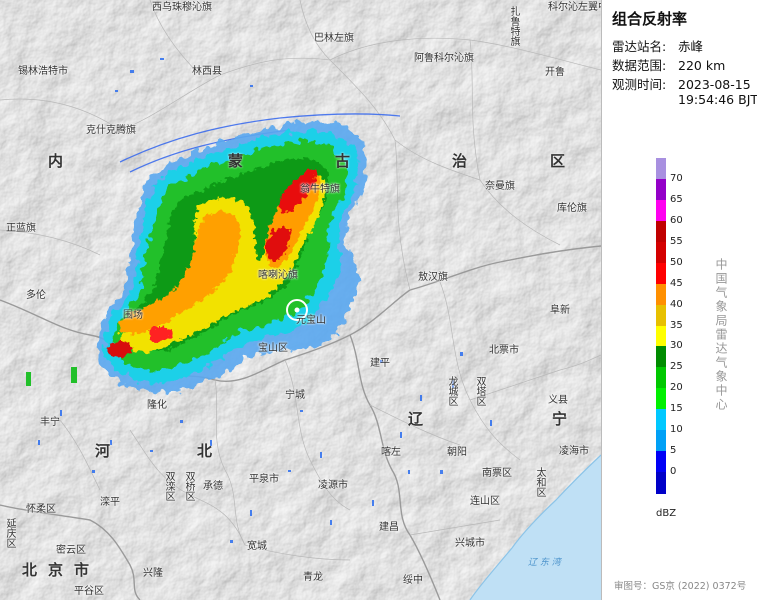  What do you see at coordinates (558, 161) in the screenshot?
I see `province-label: 区` at bounding box center [558, 161].